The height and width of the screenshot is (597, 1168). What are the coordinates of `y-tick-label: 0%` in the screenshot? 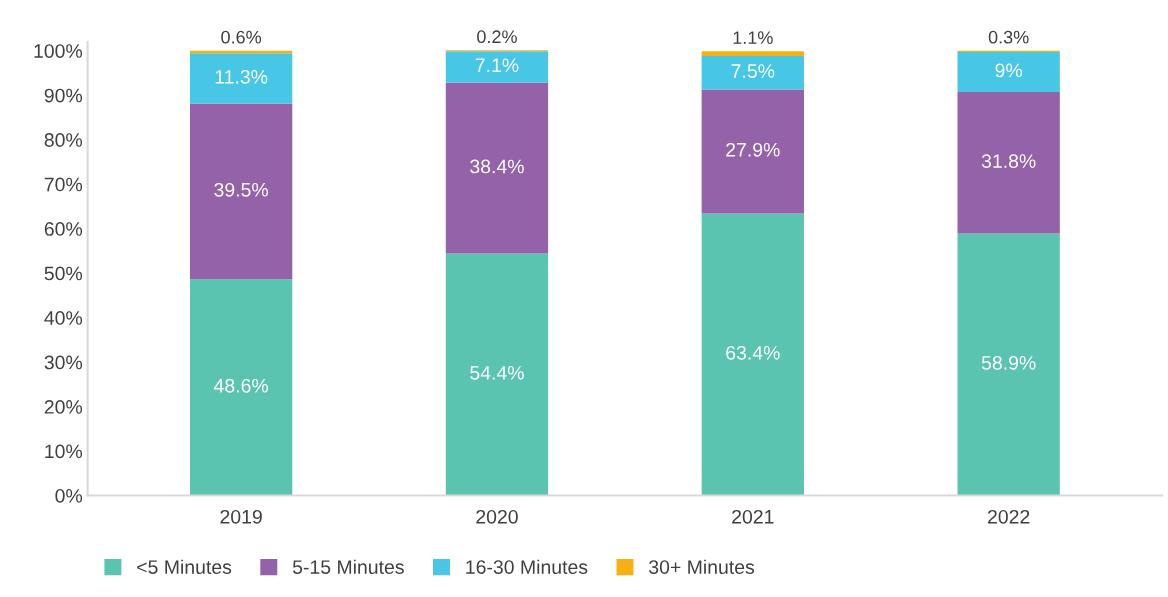 It's located at (69, 495).